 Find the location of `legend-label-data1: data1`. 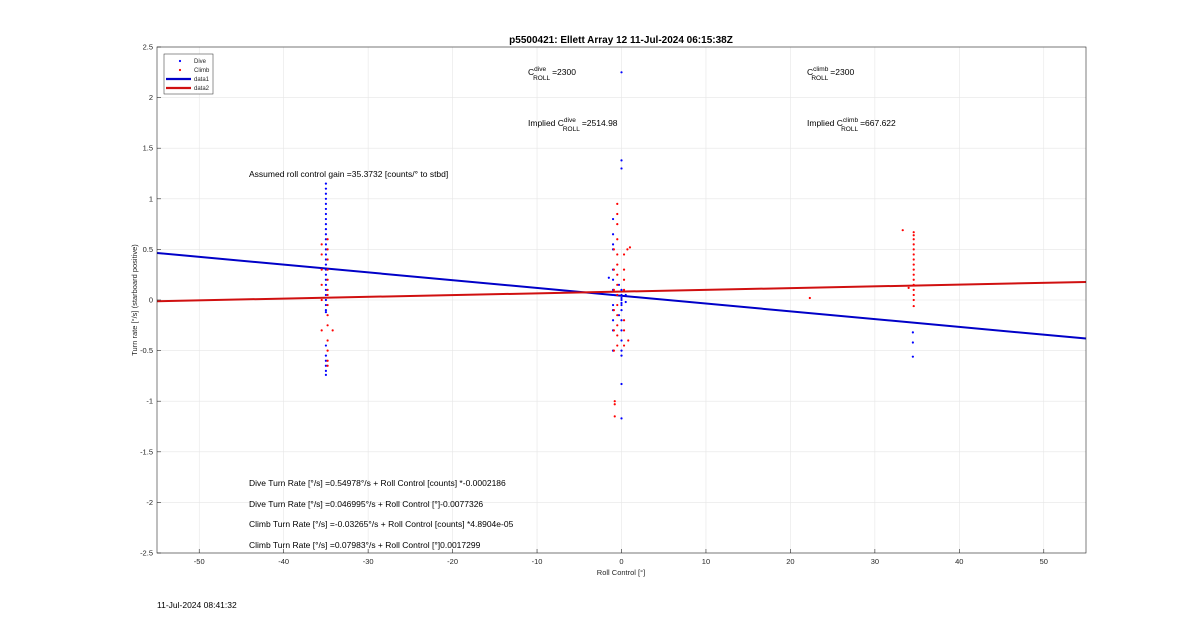

legend-label-data1: data1 is located at coordinates (202, 80).